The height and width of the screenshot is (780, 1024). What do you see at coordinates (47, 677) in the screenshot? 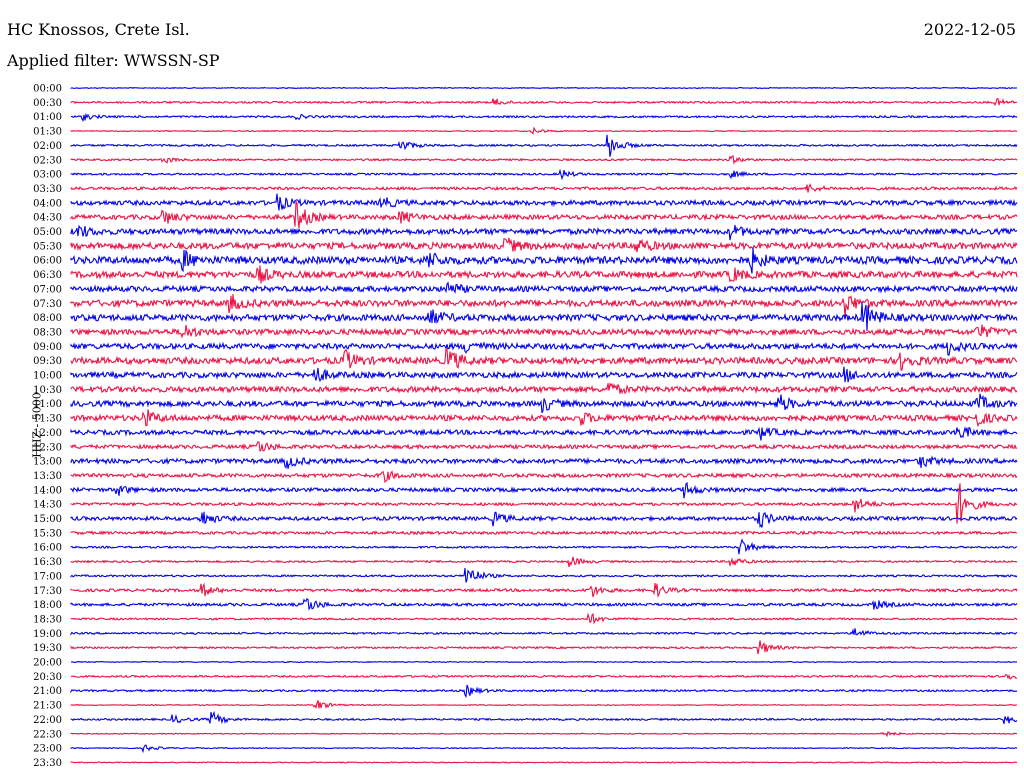
I see `time-tick-label: 20:30` at bounding box center [47, 677].